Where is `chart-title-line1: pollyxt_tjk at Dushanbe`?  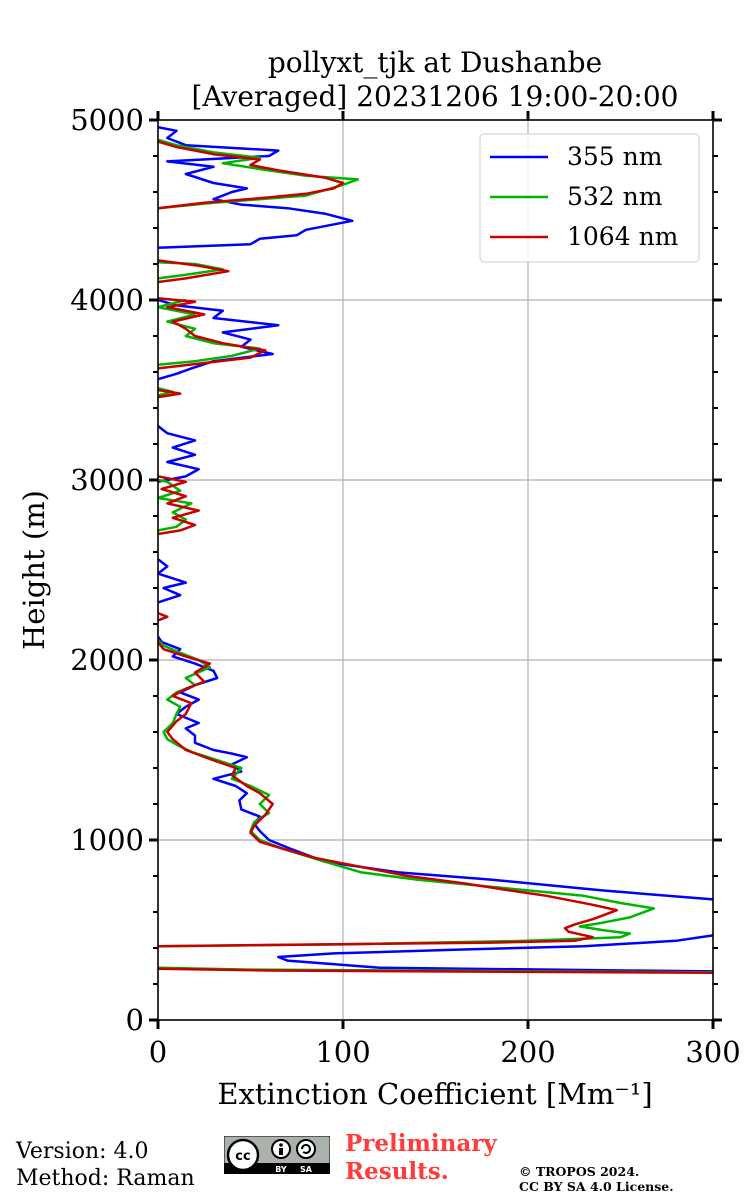
chart-title-line1: pollyxt_tjk at Dushanbe is located at coordinates (435, 62).